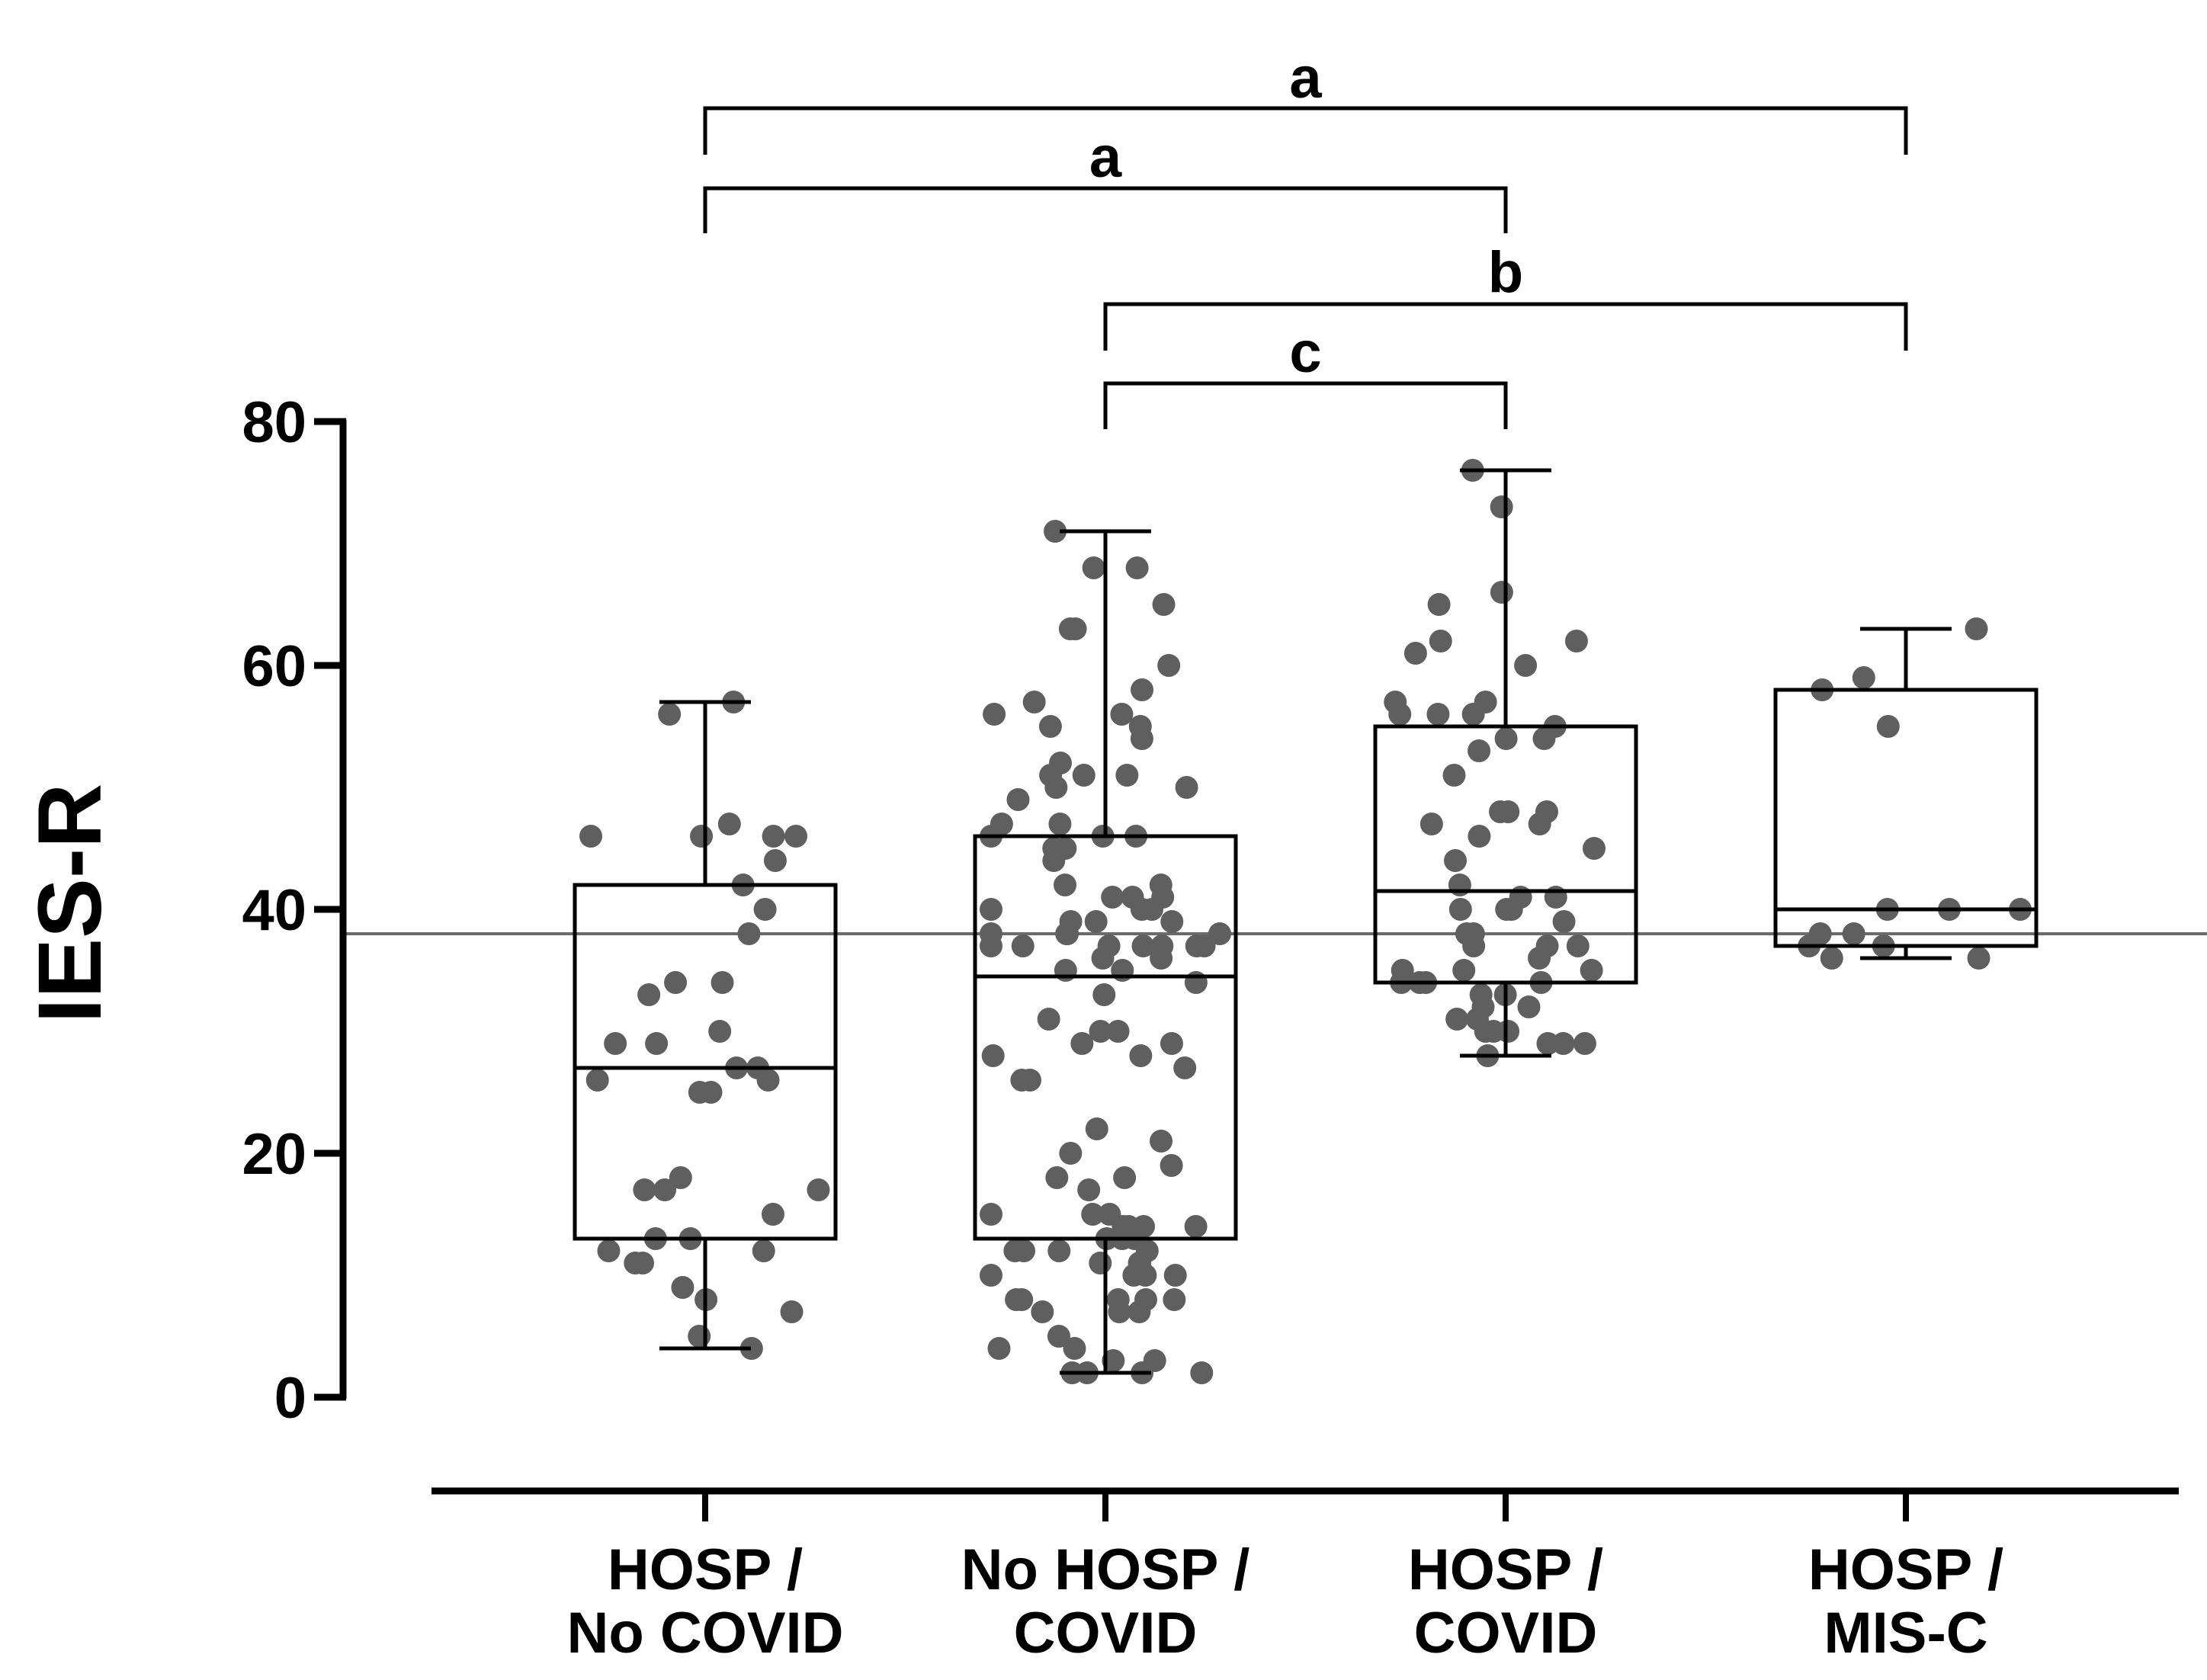 The image size is (2207, 1680). I want to click on y-tick-label: 80, so click(274, 422).